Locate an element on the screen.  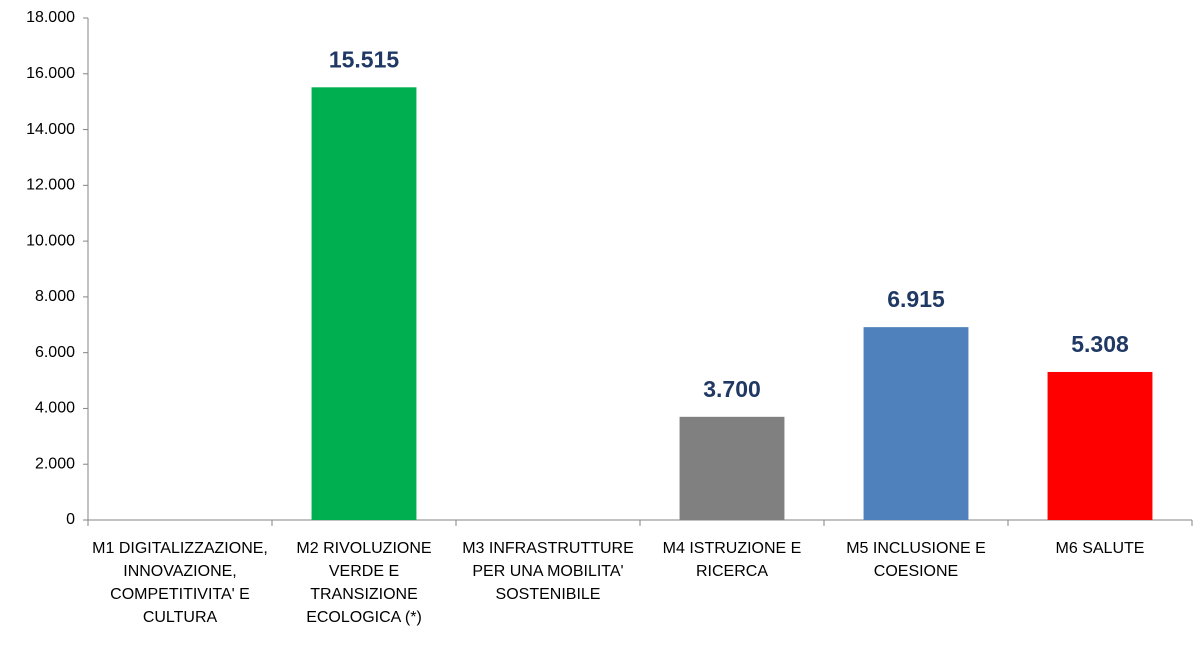
y-tick-label: 4.000 is located at coordinates (55, 408).